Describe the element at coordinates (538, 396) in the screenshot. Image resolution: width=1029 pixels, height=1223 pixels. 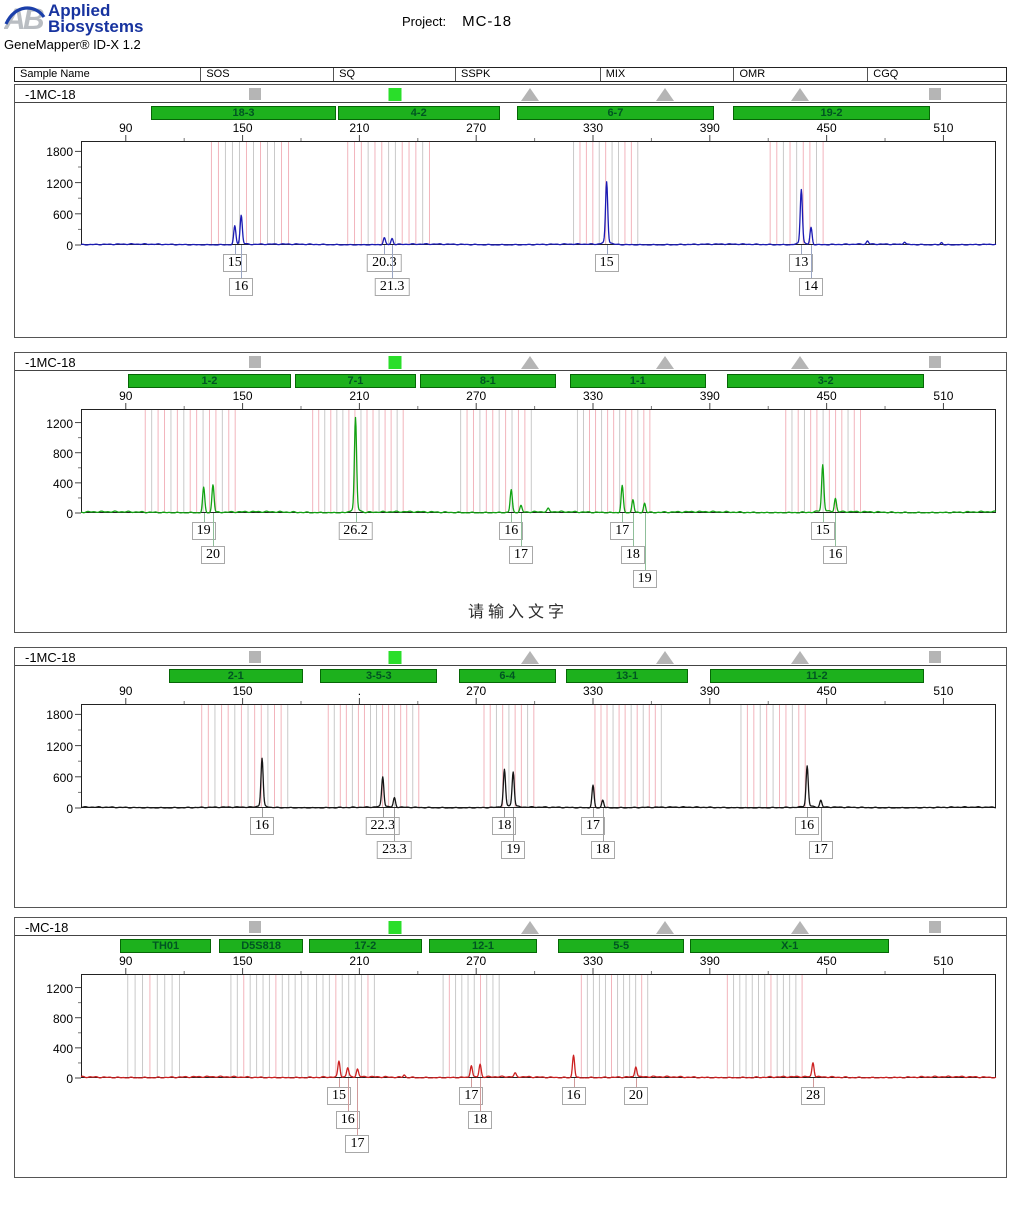
I see `x-axis: 90 150 210 270 330 390 450 510` at that location.